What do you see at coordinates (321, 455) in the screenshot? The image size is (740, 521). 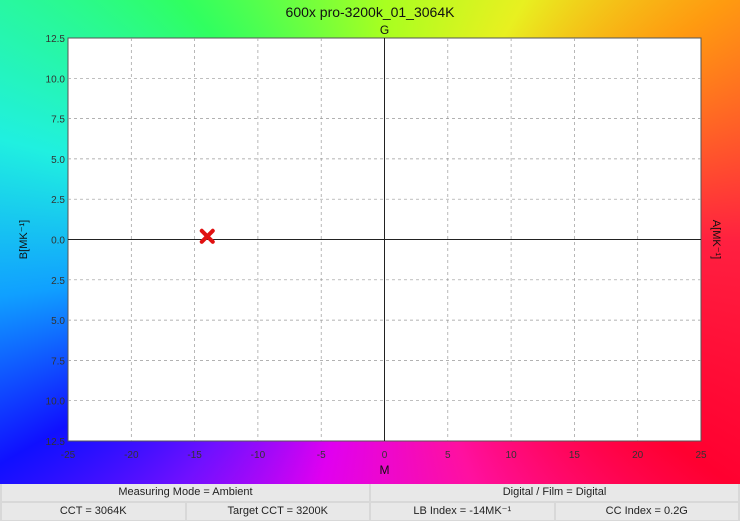 I see `x-tick-label: -5` at bounding box center [321, 455].